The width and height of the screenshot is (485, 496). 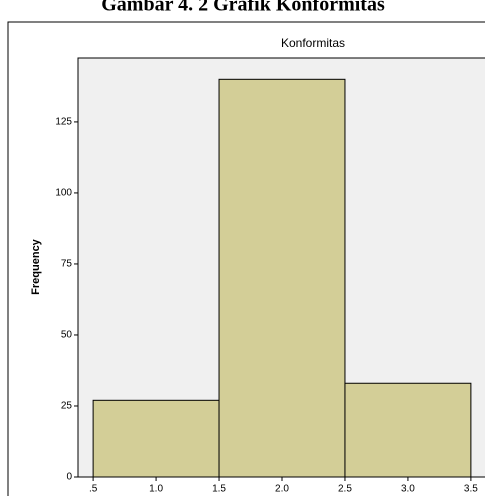 I want to click on x-tick-label: 2.0, so click(x=282, y=489).